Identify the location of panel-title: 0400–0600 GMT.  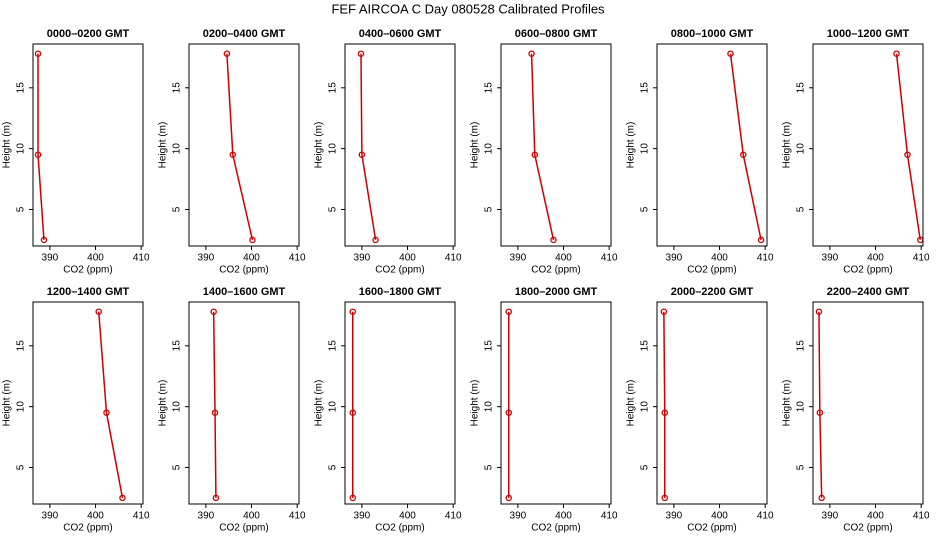
(400, 34).